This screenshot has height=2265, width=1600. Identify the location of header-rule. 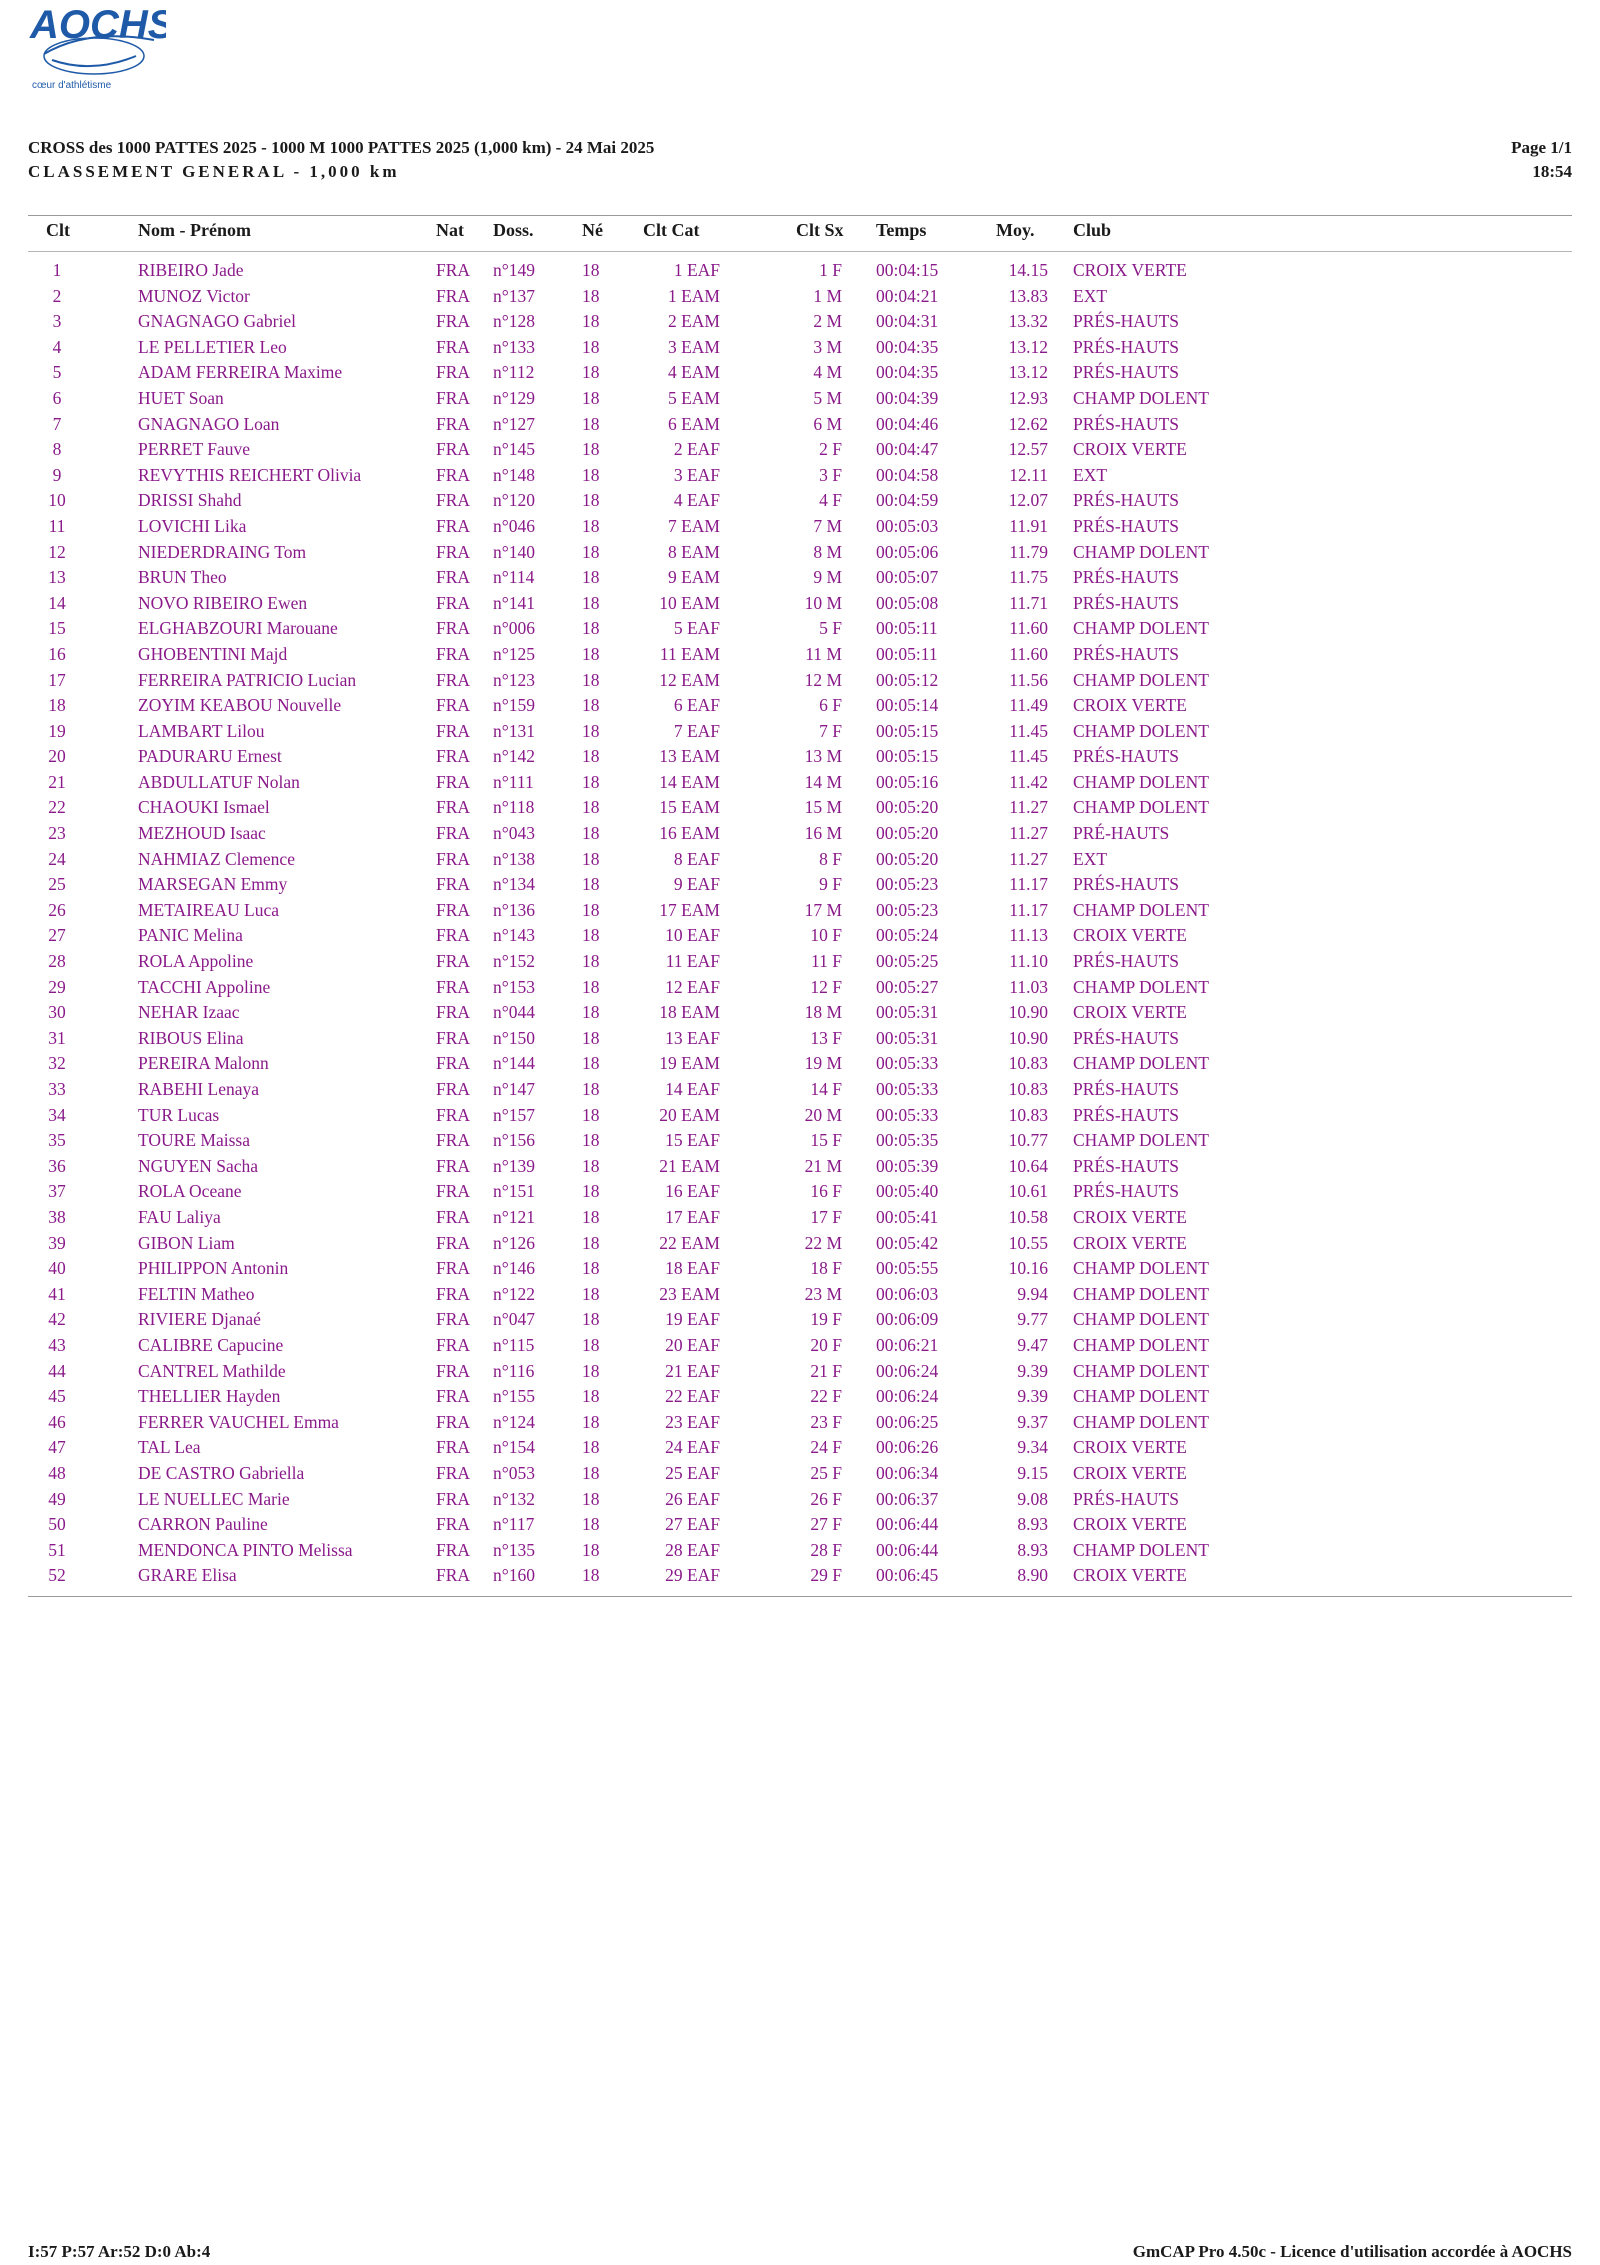
(800, 251).